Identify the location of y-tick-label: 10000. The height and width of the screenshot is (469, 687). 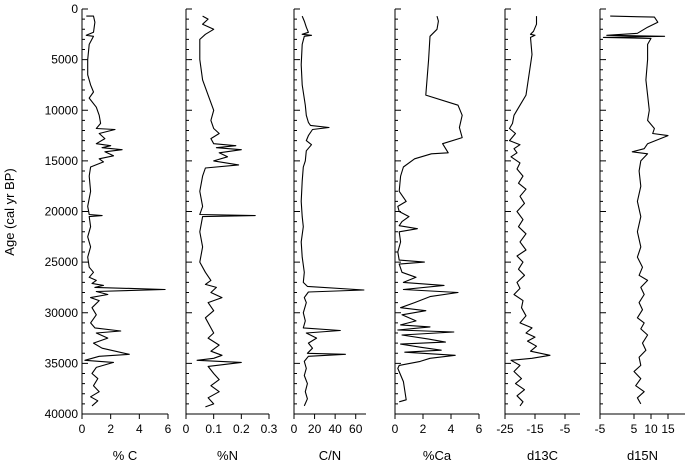
(62, 110).